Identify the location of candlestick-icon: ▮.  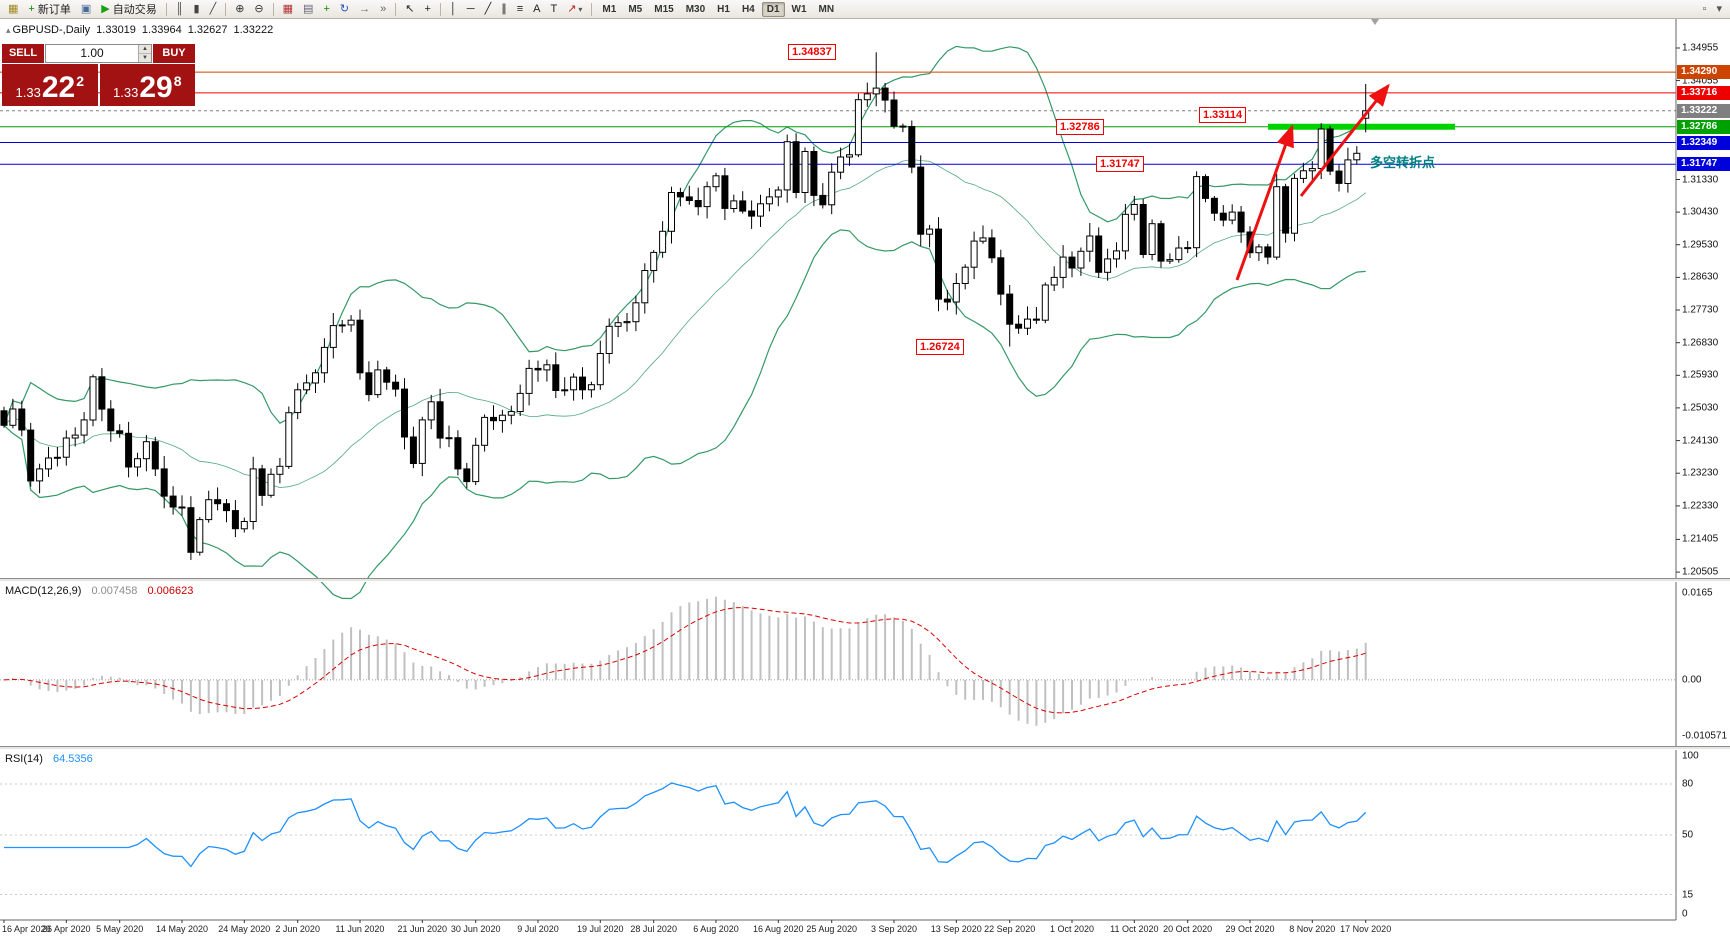
(196, 8).